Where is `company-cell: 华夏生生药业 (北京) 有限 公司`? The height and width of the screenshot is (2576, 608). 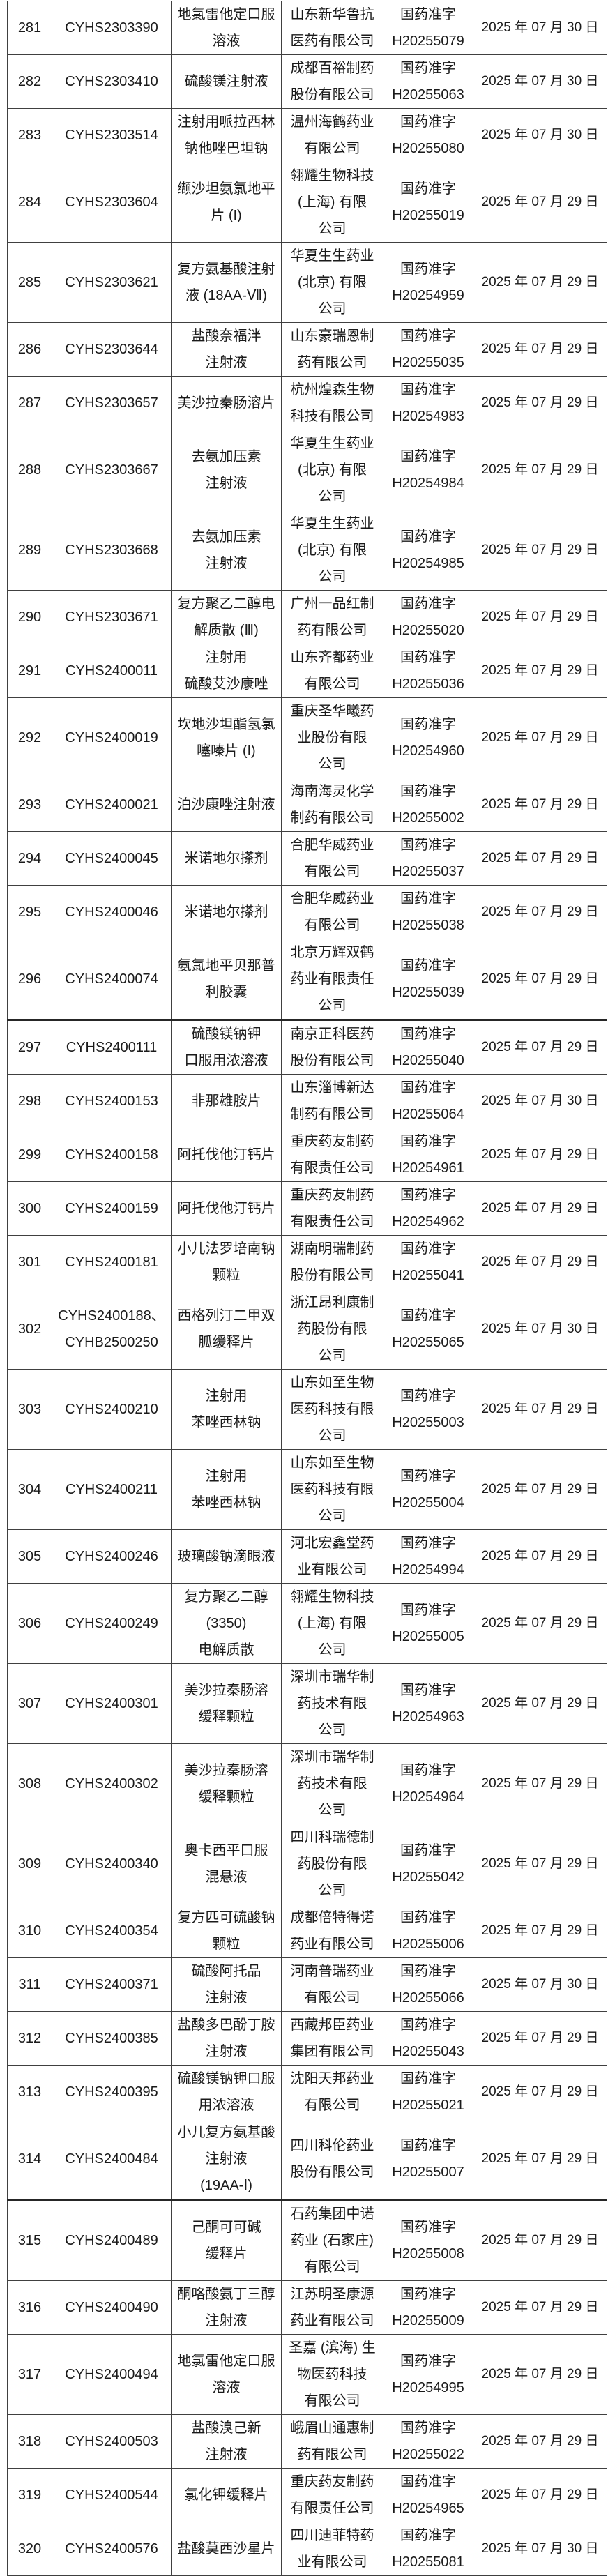
company-cell: 华夏生生药业 (北京) 有限 公司 is located at coordinates (332, 470).